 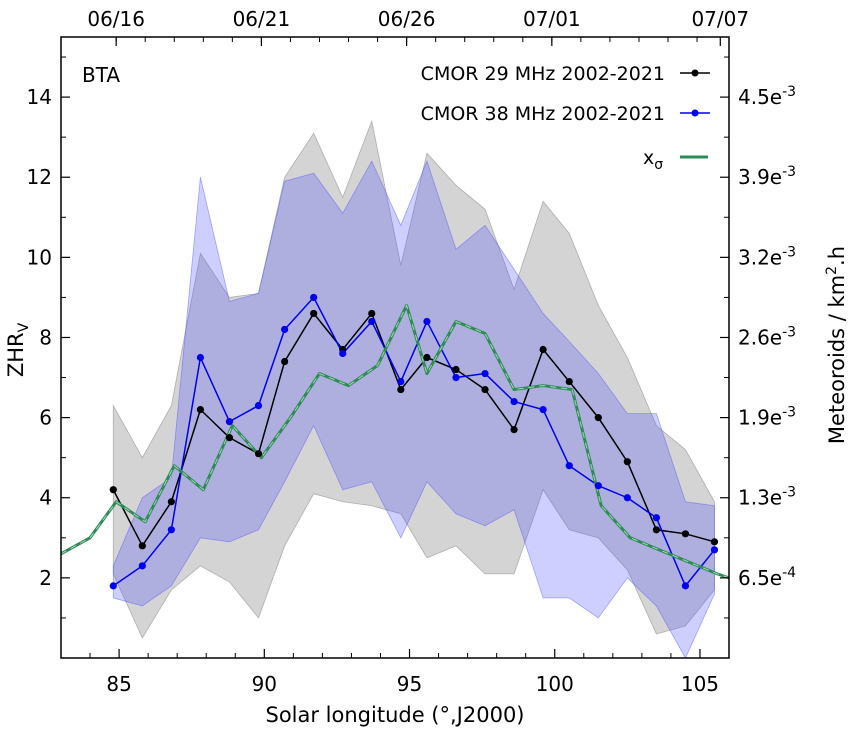 I want to click on y-tick-label-3: 8, so click(x=45, y=337).